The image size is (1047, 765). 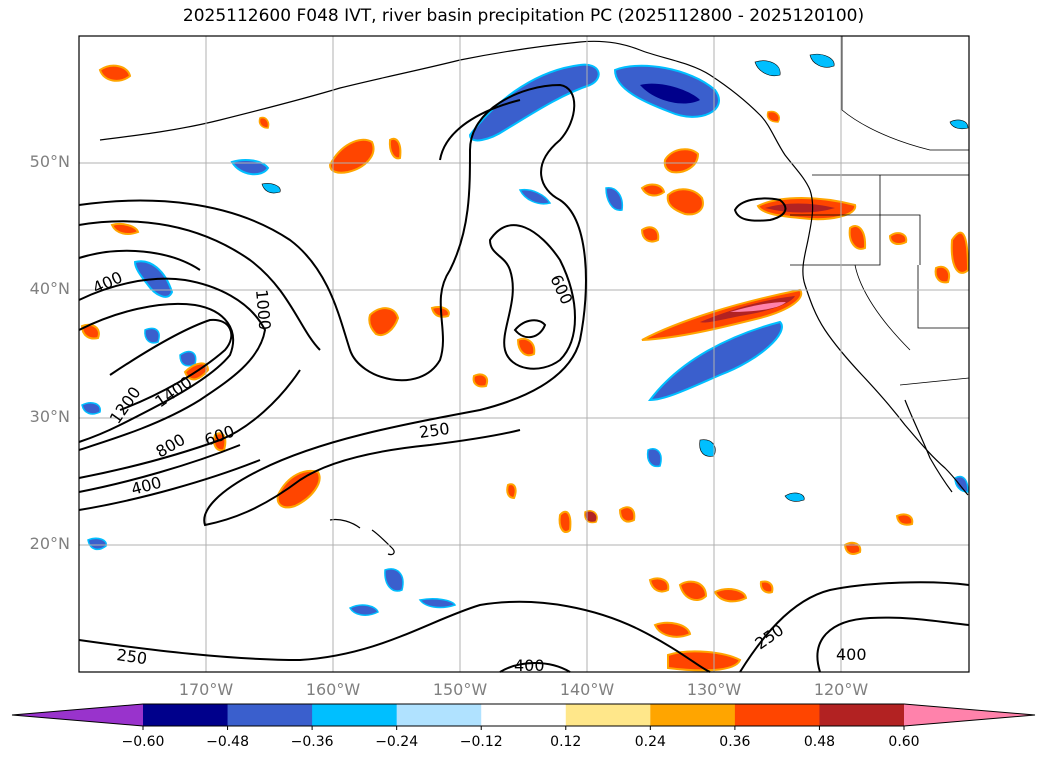 I want to click on colorbar-tick-label: −0.48, so click(x=227, y=742).